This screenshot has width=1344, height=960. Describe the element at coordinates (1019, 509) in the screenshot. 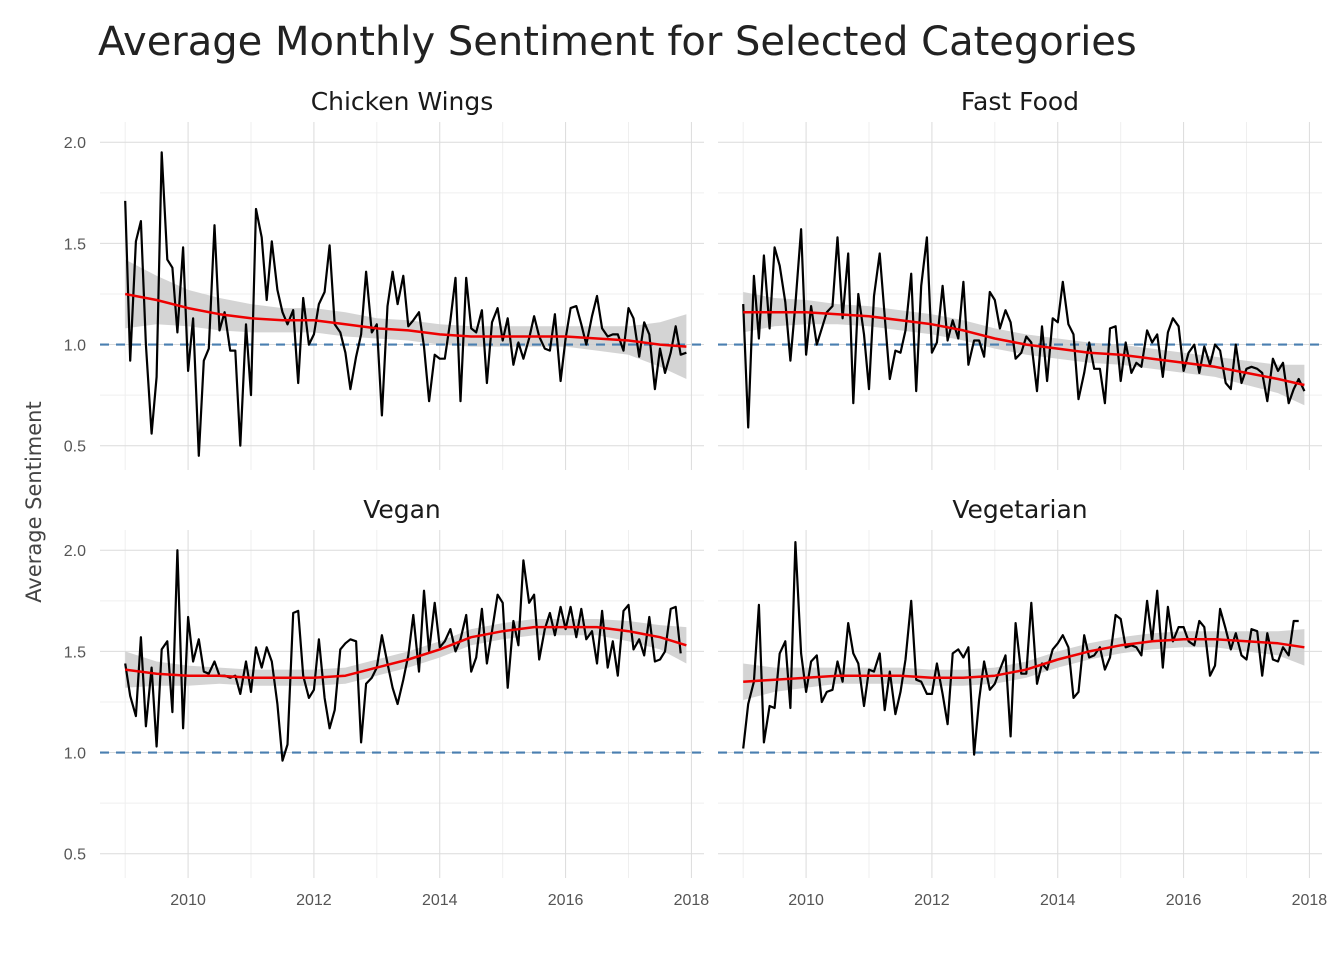

I see `facet-title: Vegetarian` at that location.